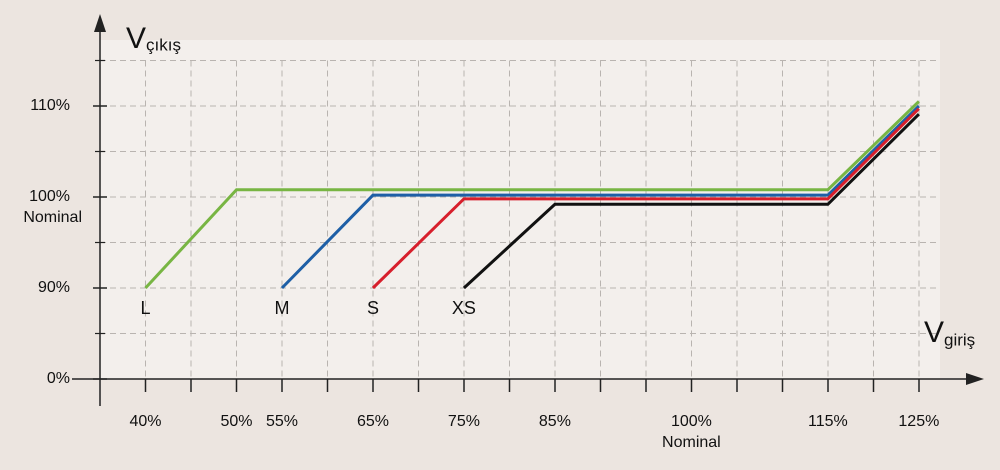 The width and height of the screenshot is (1000, 470). Describe the element at coordinates (54, 287) in the screenshot. I see `y-tick-label: 90%` at that location.